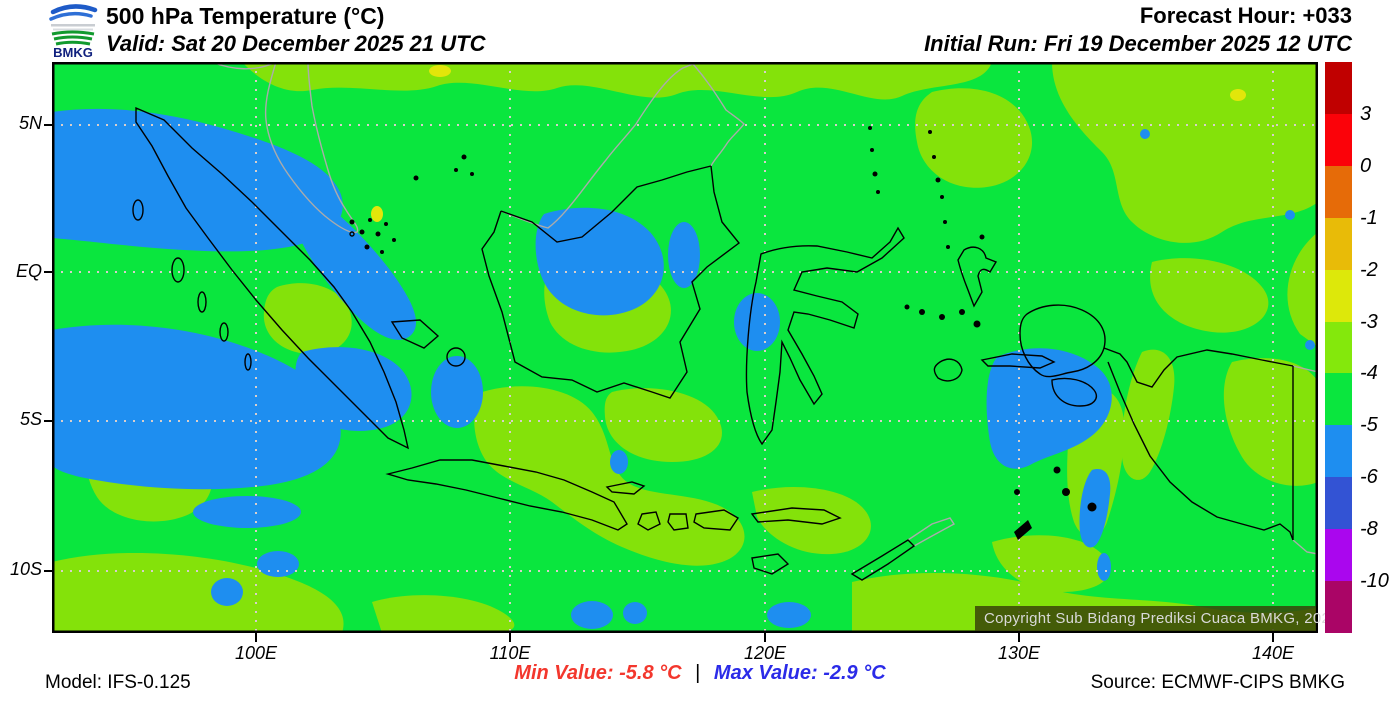 The image size is (1400, 709). Describe the element at coordinates (765, 653) in the screenshot. I see `lon-label-120e: 120E` at that location.